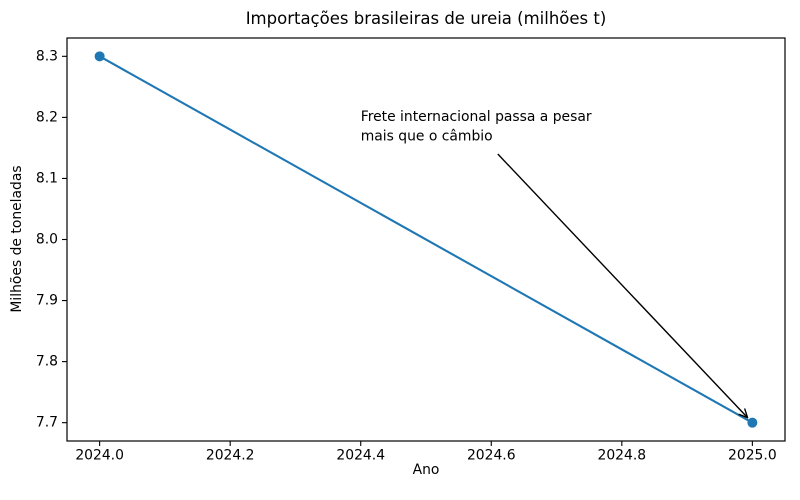 The image size is (800, 500). I want to click on y-tick-label: 7.9, so click(47, 301).